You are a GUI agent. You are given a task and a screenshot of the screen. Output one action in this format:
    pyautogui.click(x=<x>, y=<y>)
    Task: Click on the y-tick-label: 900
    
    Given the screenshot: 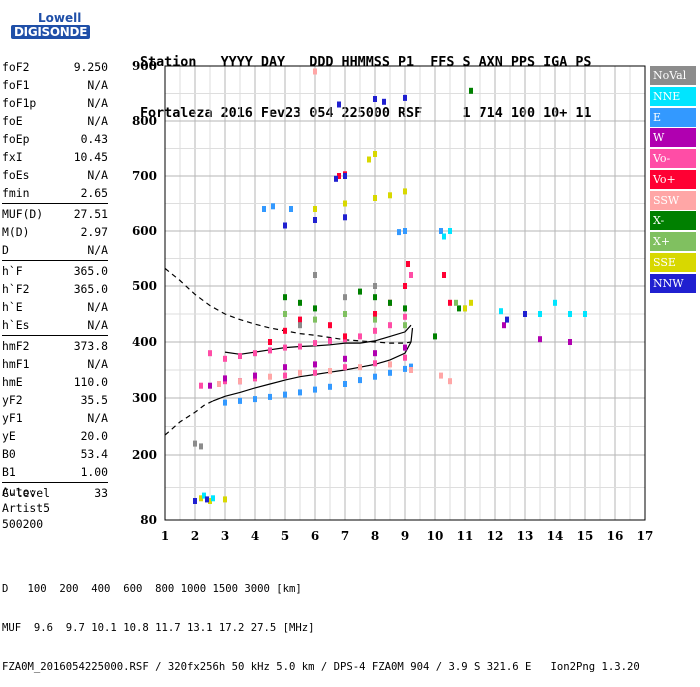 What is the action you would take?
    pyautogui.click(x=144, y=66)
    